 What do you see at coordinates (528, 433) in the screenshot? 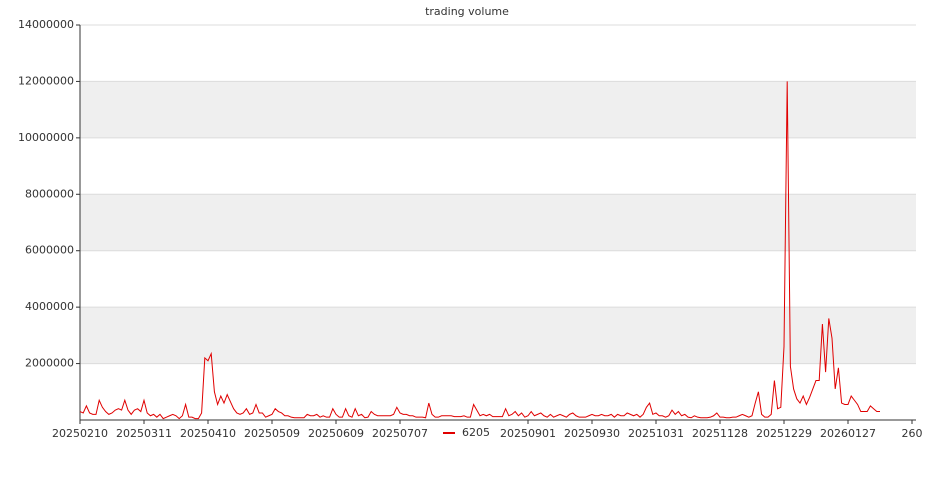
I see `x-tick-label: 20250901` at bounding box center [528, 433].